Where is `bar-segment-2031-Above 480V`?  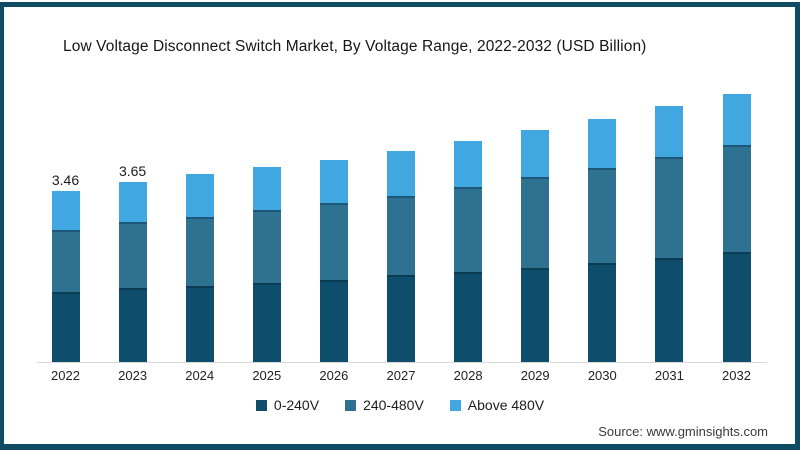 bar-segment-2031-Above 480V is located at coordinates (669, 131).